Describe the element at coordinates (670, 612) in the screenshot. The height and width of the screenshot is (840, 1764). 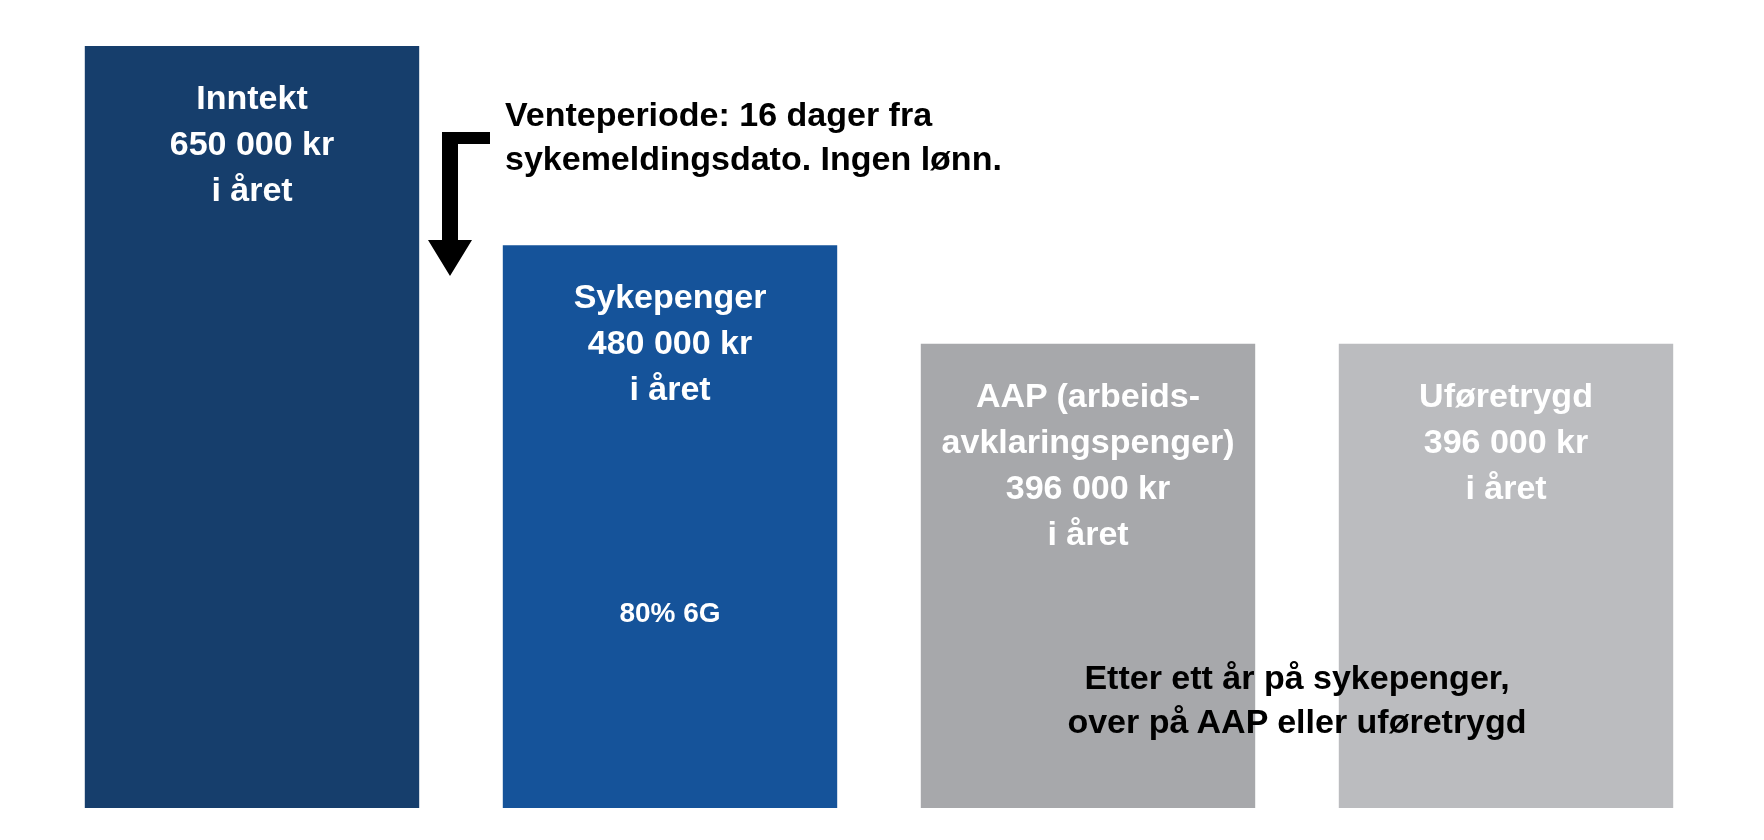
I see `annotation: 80% 6G` at that location.